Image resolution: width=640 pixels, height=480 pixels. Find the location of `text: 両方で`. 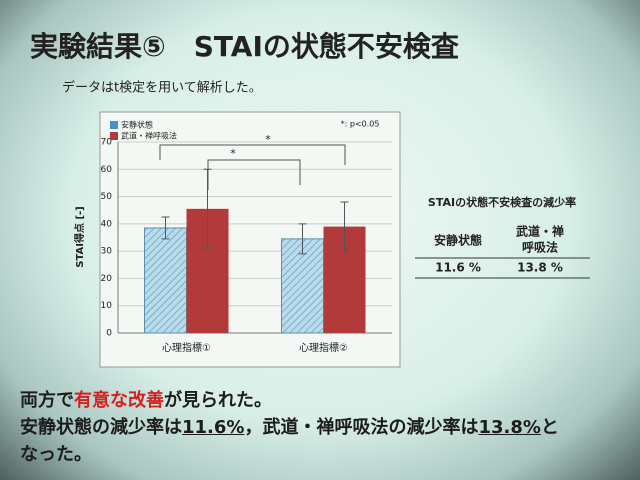

text: 両方で is located at coordinates (47, 400).